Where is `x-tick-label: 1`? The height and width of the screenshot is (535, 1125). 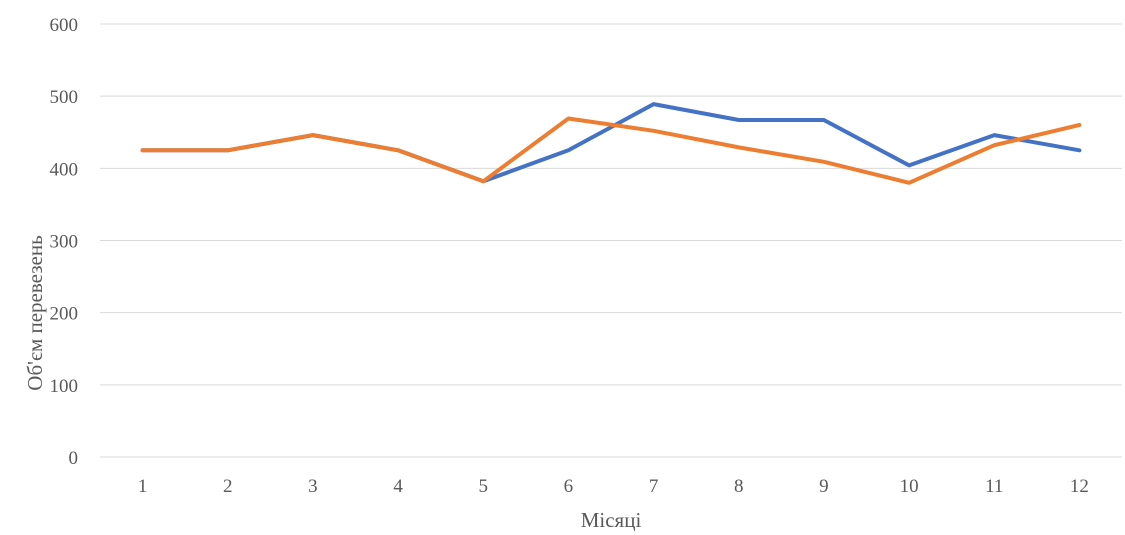
x-tick-label: 1 is located at coordinates (143, 486).